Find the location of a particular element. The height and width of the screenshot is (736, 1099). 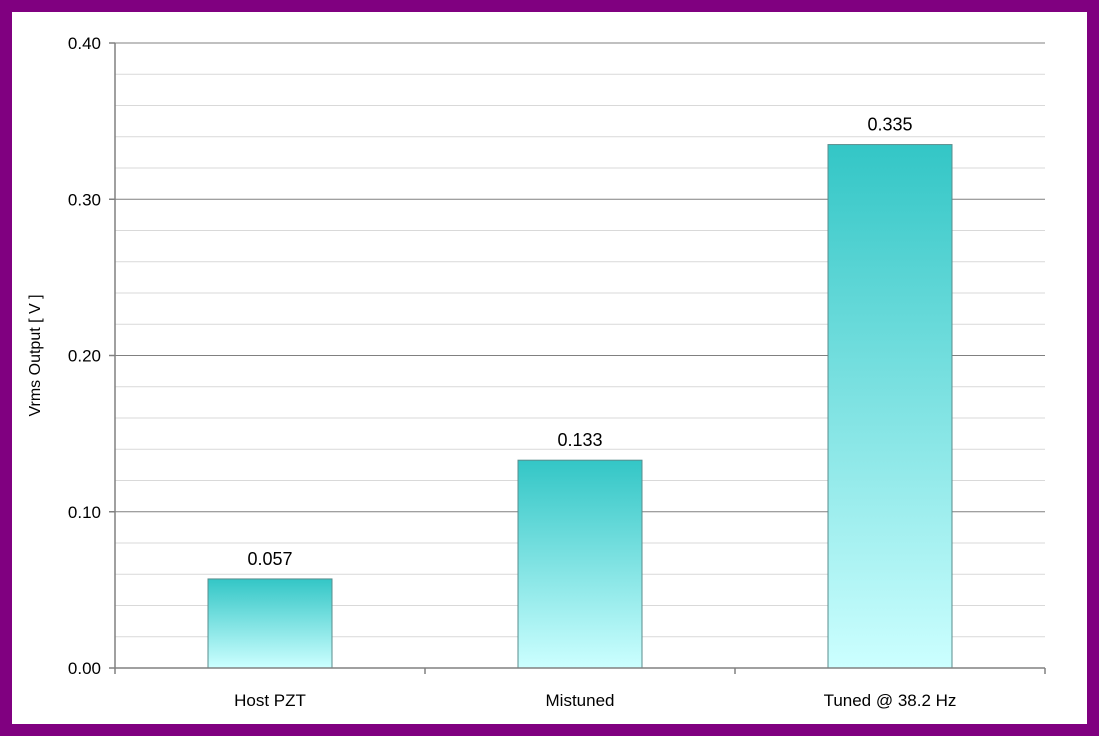

x-tick-labels: Host PZT Mistuned Tuned @ 38.2 Hz is located at coordinates (595, 700).